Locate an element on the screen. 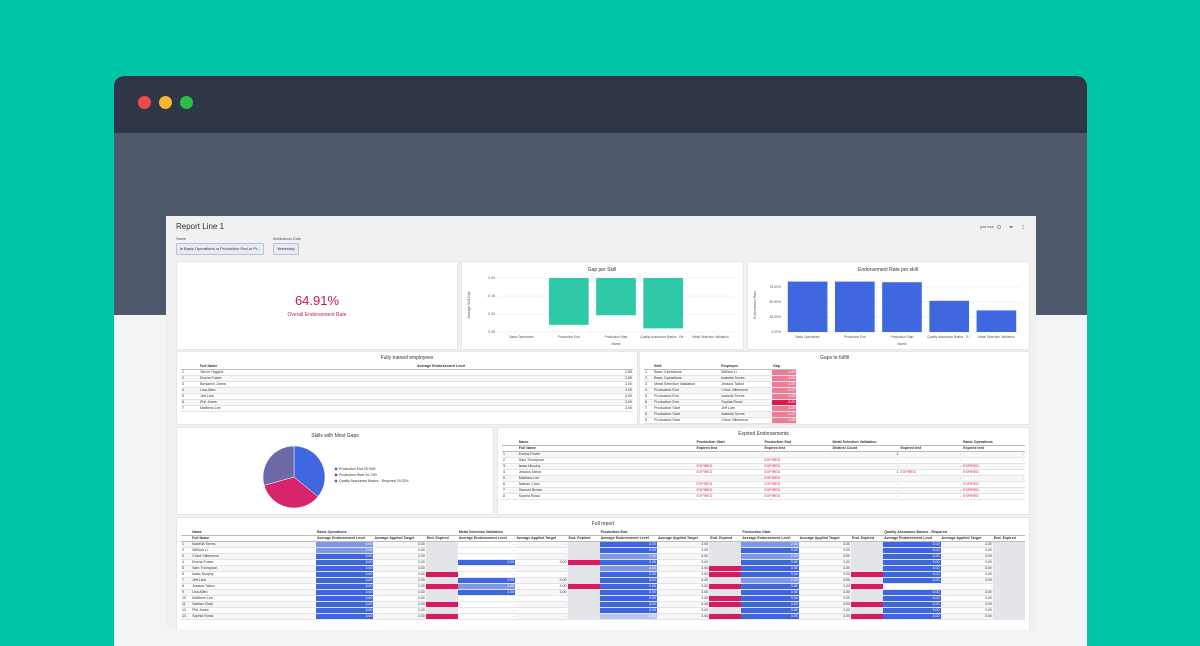  header-cell: Expired test is located at coordinates (797, 448).